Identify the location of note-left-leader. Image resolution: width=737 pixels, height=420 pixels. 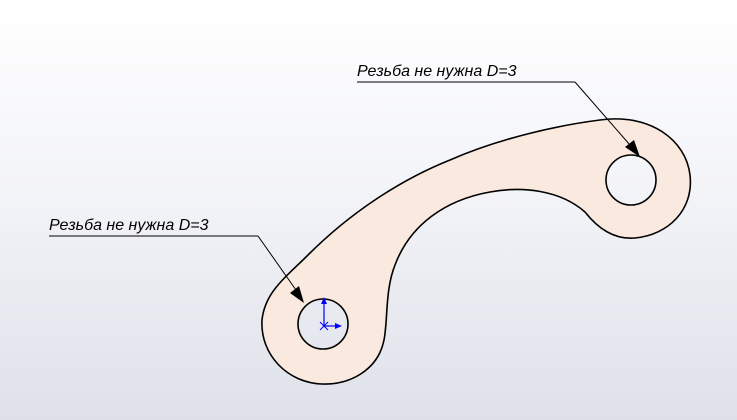
(277, 263).